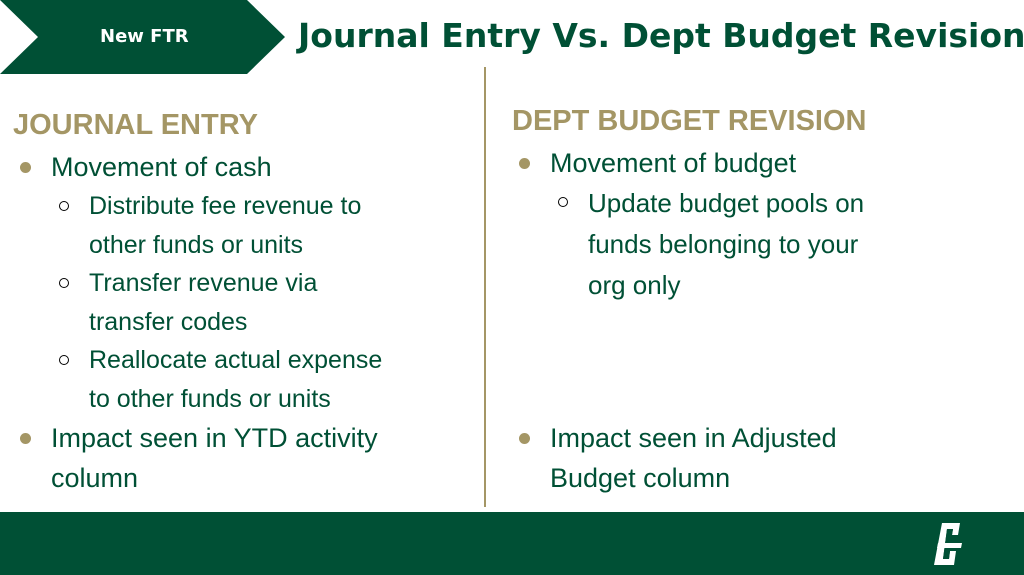 This screenshot has height=575, width=1024. I want to click on sub-bullet-transfer-revenue: Transfer revenue via transfer codes, so click(243, 302).